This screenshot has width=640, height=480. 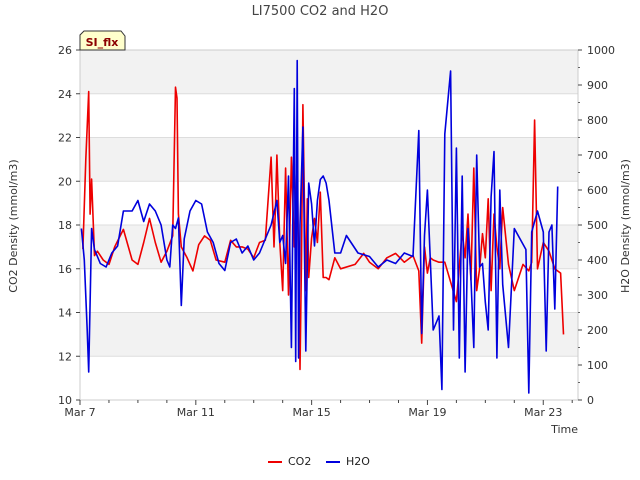 I want to click on left-tick-label: 16, so click(x=65, y=269).